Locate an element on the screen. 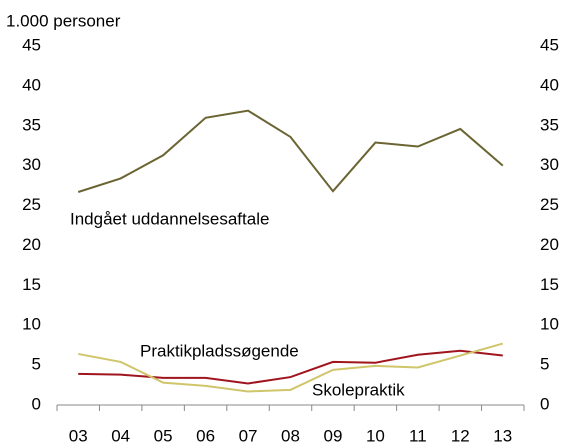 This screenshot has height=443, width=568. x-tick-label: 09 is located at coordinates (332, 434).